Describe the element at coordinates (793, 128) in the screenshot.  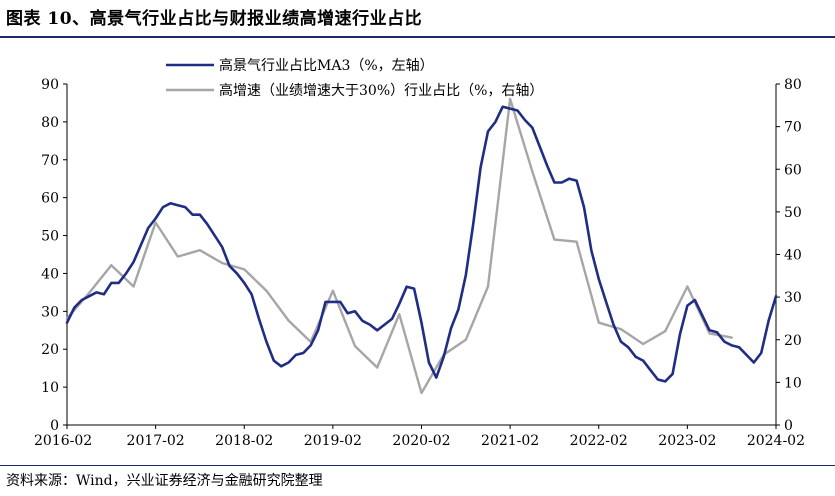
I see `right-tick-label: 70` at that location.